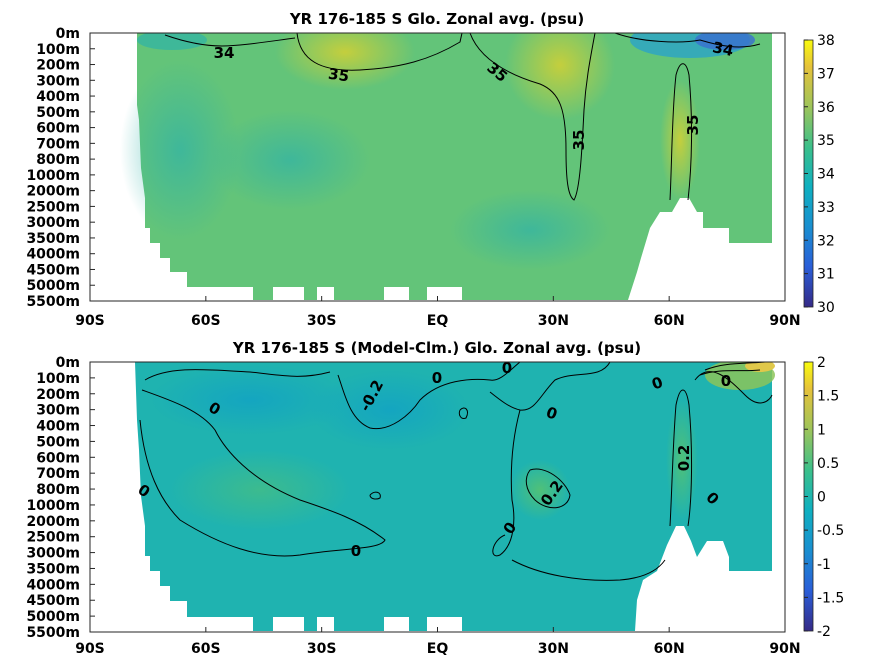  I want to click on x-axis-bottom: 90S 60S 30S EQ 30N 60N 90N, so click(438, 641).